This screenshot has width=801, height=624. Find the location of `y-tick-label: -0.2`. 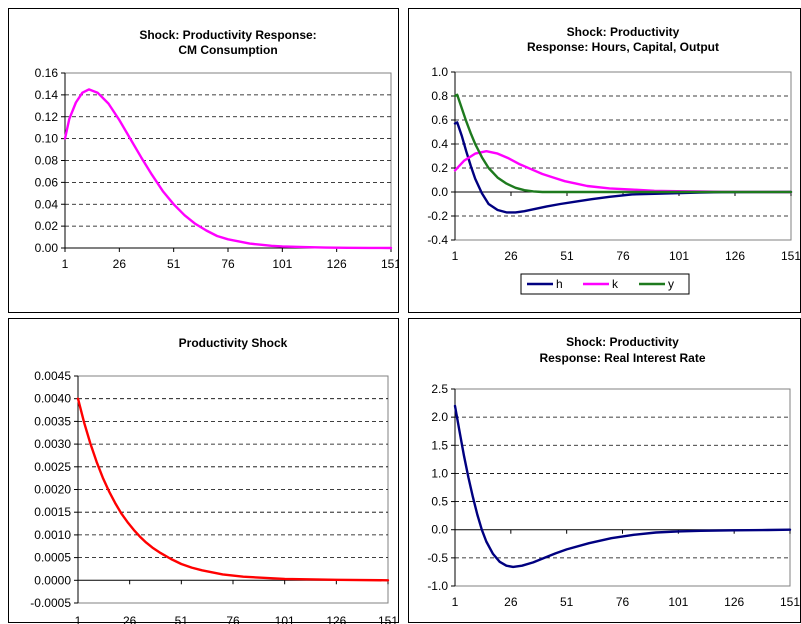

y-tick-label: -0.2 is located at coordinates (437, 216).